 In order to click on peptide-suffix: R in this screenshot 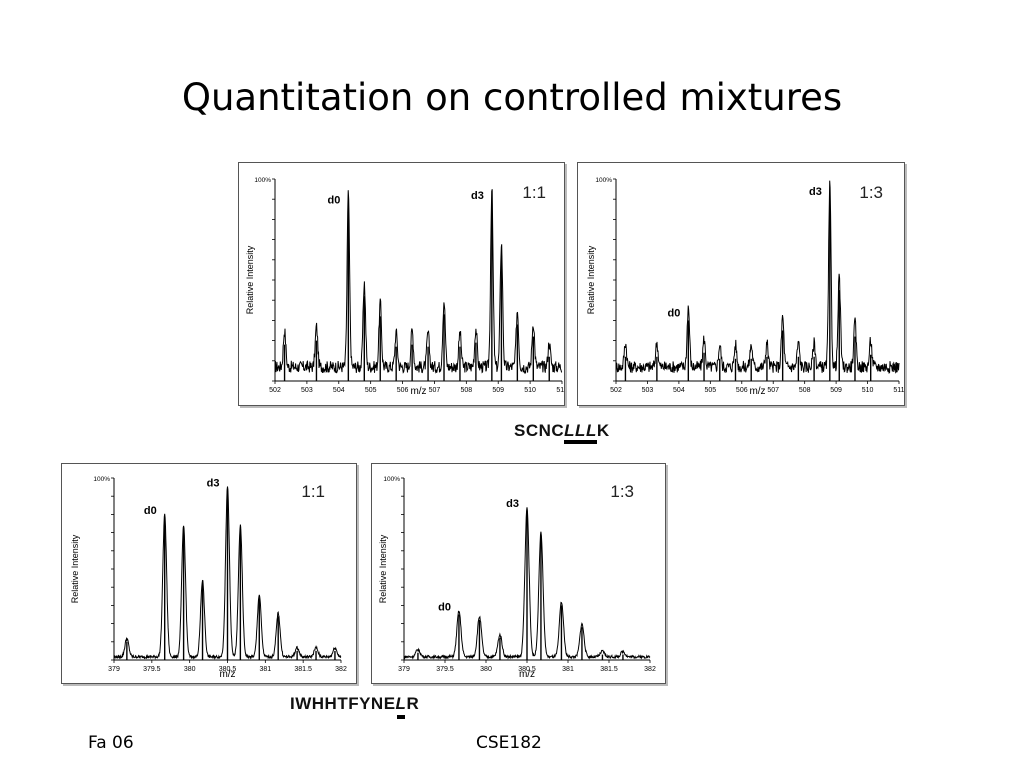, I will do `click(413, 703)`.